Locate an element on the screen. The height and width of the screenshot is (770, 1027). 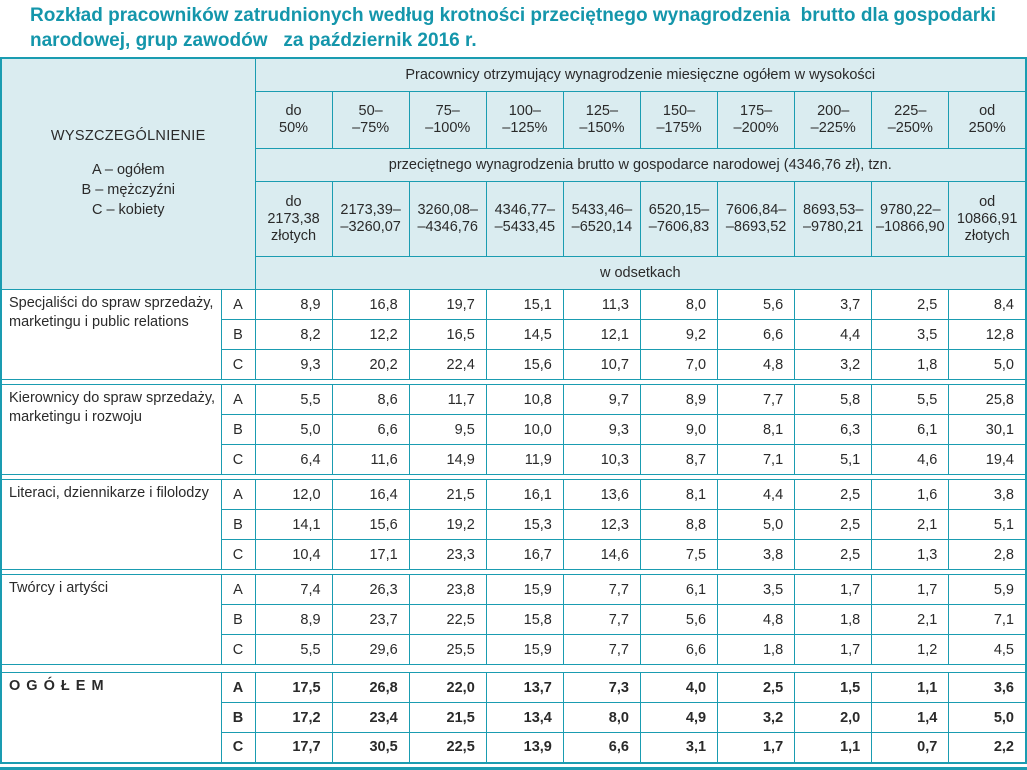
table-row: C 9,3 20,2 22,4 15,6 10,7 7,0 4,8 3,2 1,8 5,0 is located at coordinates (514, 364).